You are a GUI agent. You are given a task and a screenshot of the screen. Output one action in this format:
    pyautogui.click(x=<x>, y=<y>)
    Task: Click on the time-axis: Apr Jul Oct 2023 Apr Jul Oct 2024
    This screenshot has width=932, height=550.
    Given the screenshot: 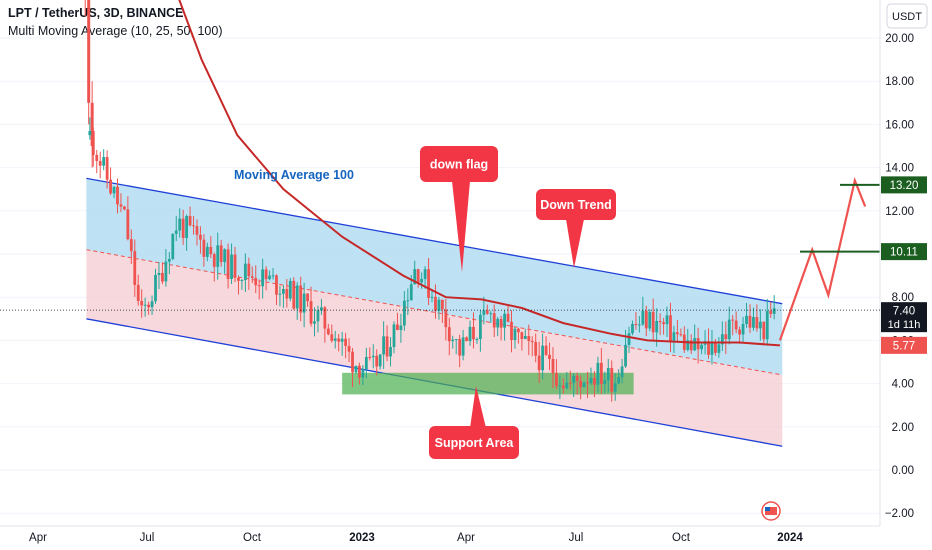 What is the action you would take?
    pyautogui.click(x=440, y=534)
    